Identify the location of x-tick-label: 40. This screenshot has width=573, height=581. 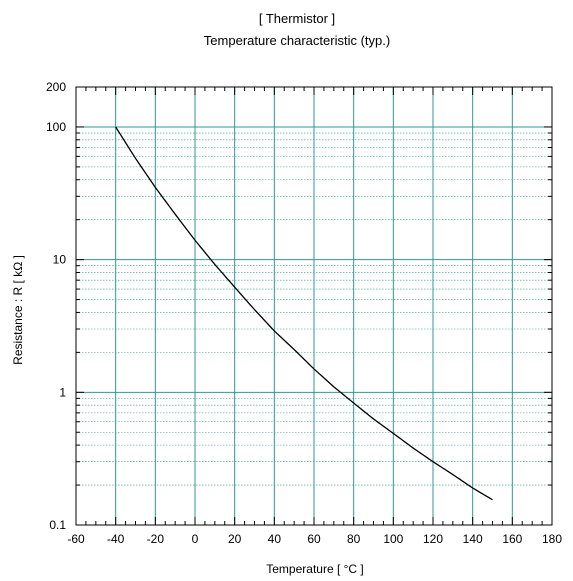
(275, 539).